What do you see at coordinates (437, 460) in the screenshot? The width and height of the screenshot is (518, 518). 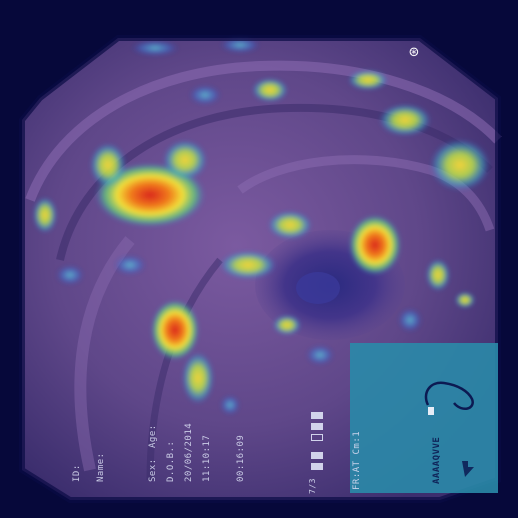 I see `inset-code: AAAAQVVE` at bounding box center [437, 460].